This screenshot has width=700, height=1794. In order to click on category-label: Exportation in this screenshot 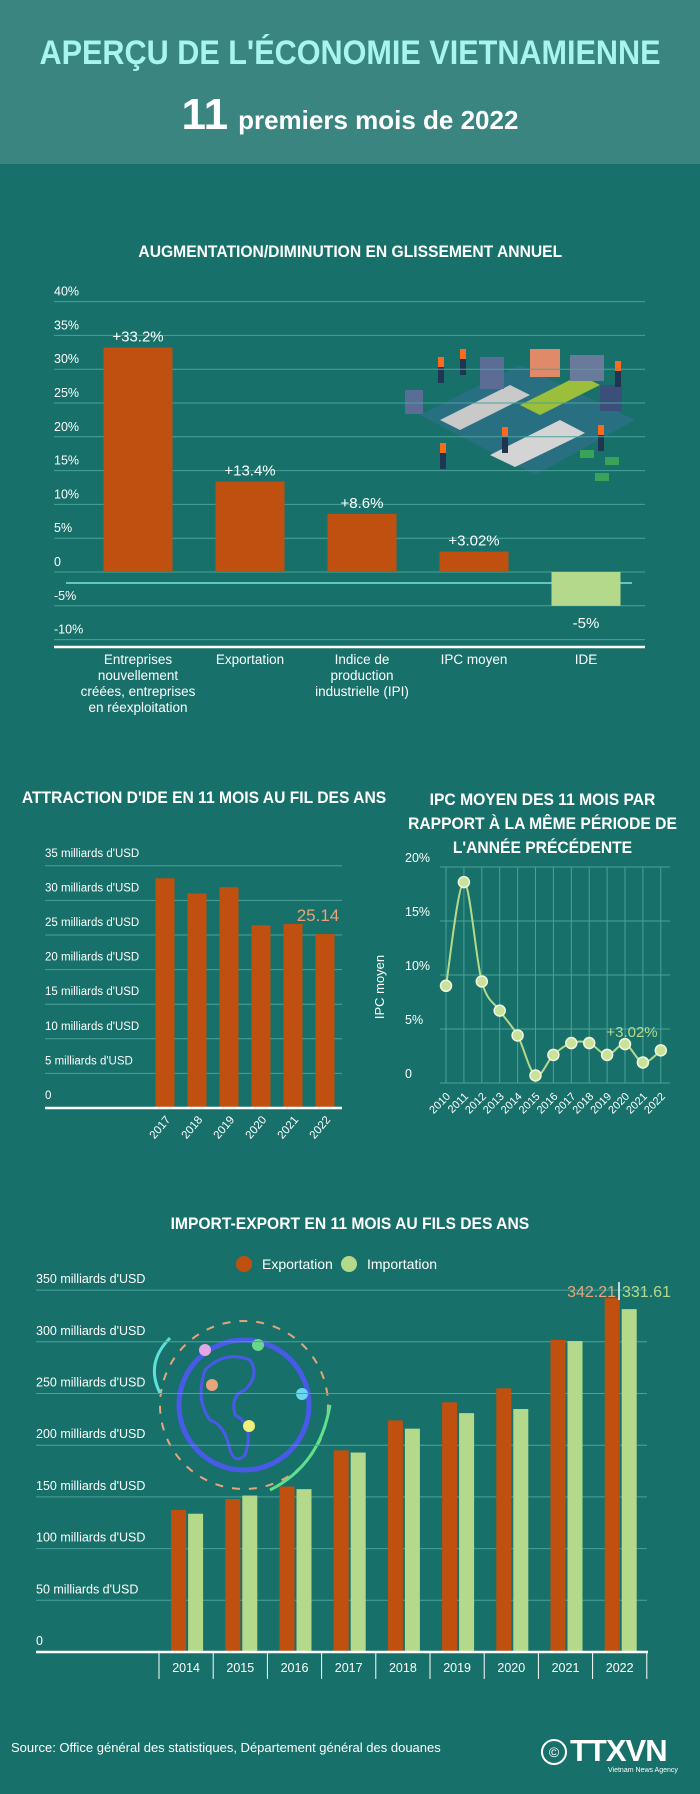, I will do `click(250, 659)`.